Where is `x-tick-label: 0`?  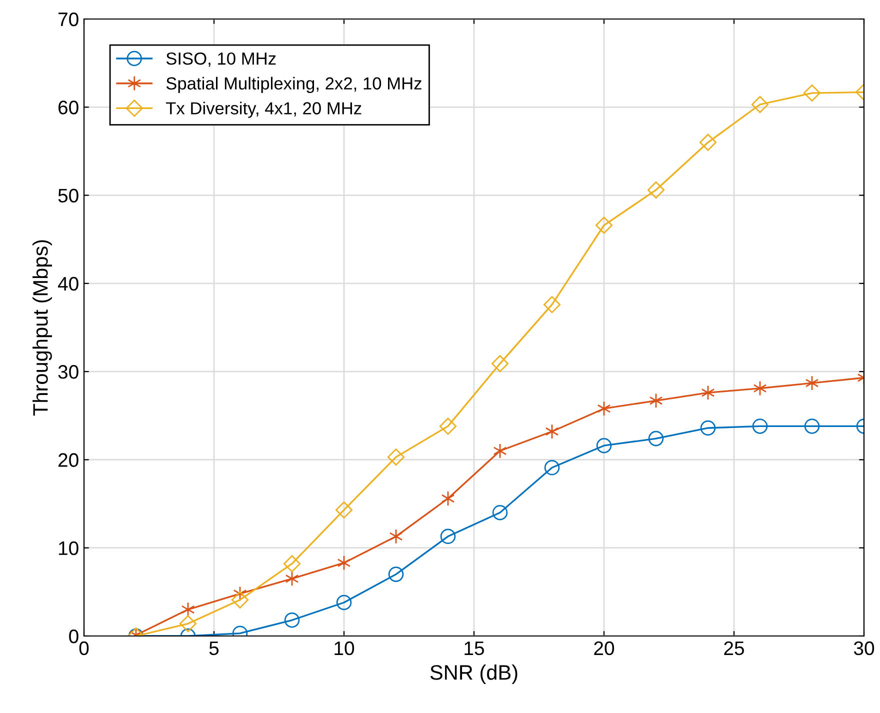 x-tick-label: 0 is located at coordinates (84, 648).